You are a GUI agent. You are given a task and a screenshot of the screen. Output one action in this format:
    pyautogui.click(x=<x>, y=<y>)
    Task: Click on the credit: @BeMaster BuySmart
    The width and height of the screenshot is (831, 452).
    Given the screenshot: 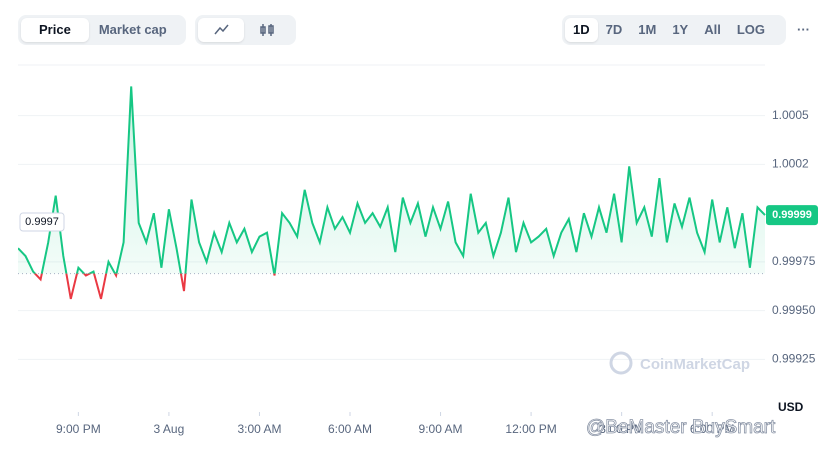 What is the action you would take?
    pyautogui.click(x=681, y=427)
    